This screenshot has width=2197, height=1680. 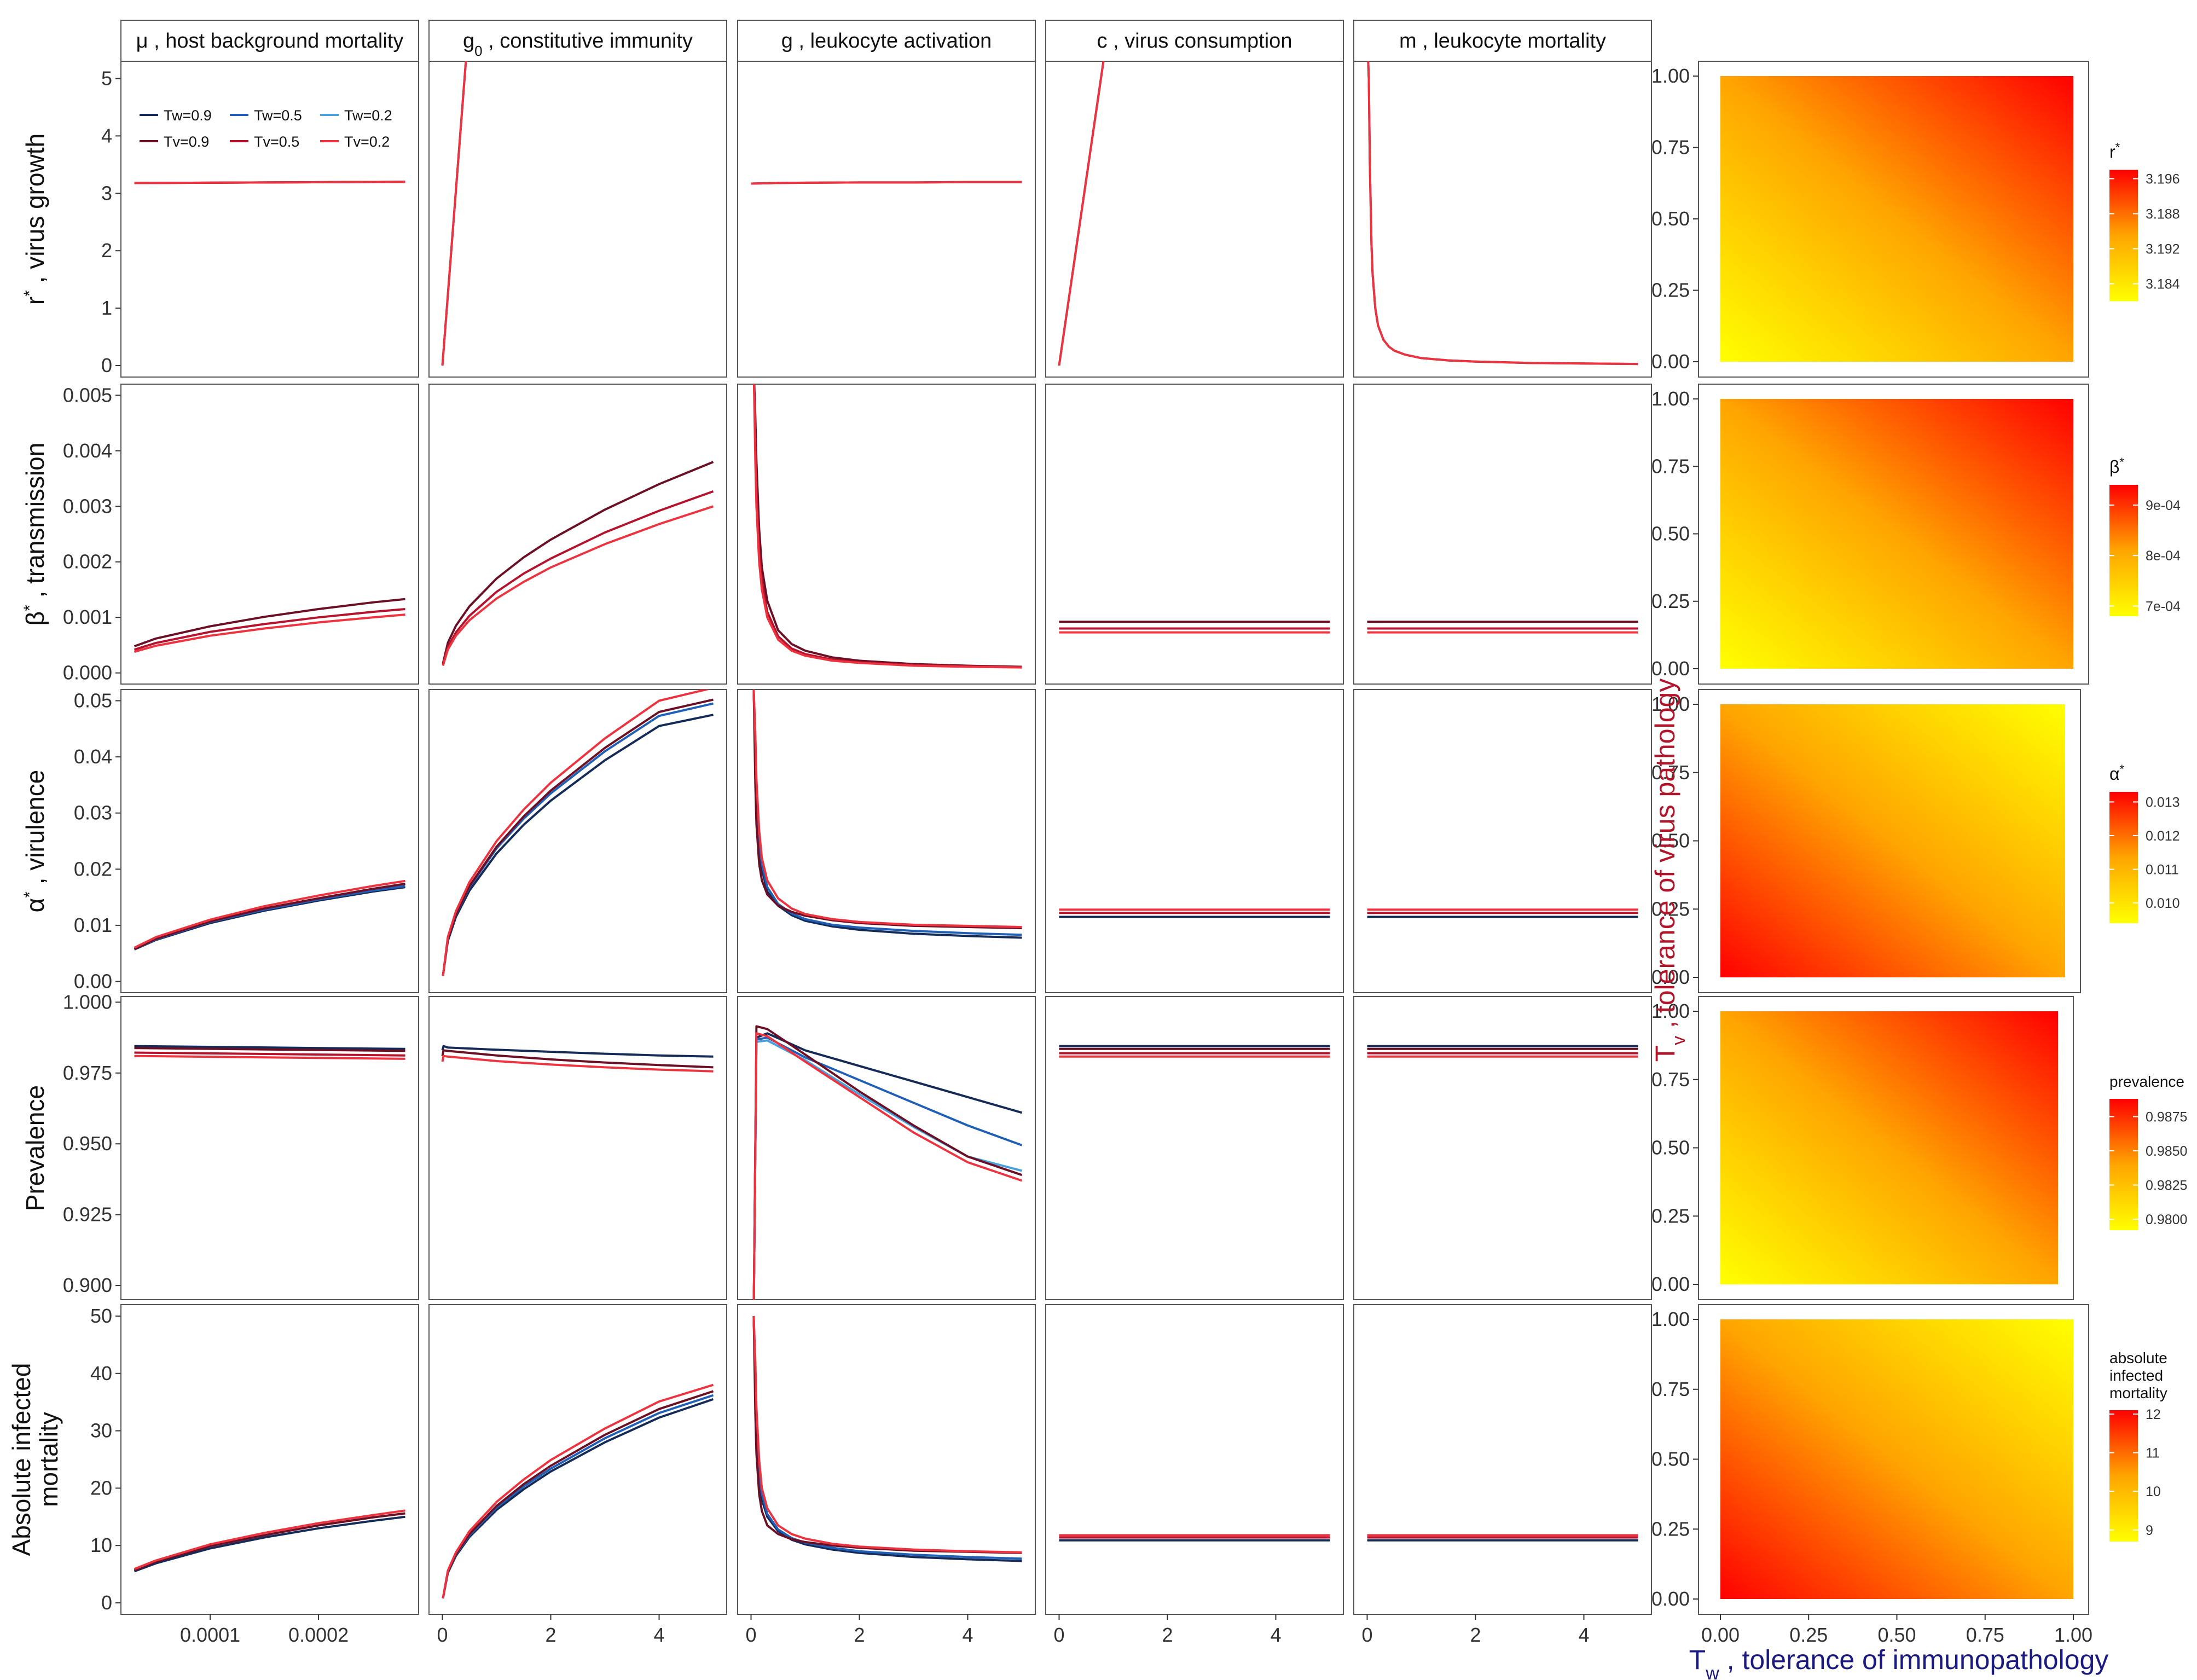 I want to click on y-tick-label: 0, so click(x=107, y=1602).